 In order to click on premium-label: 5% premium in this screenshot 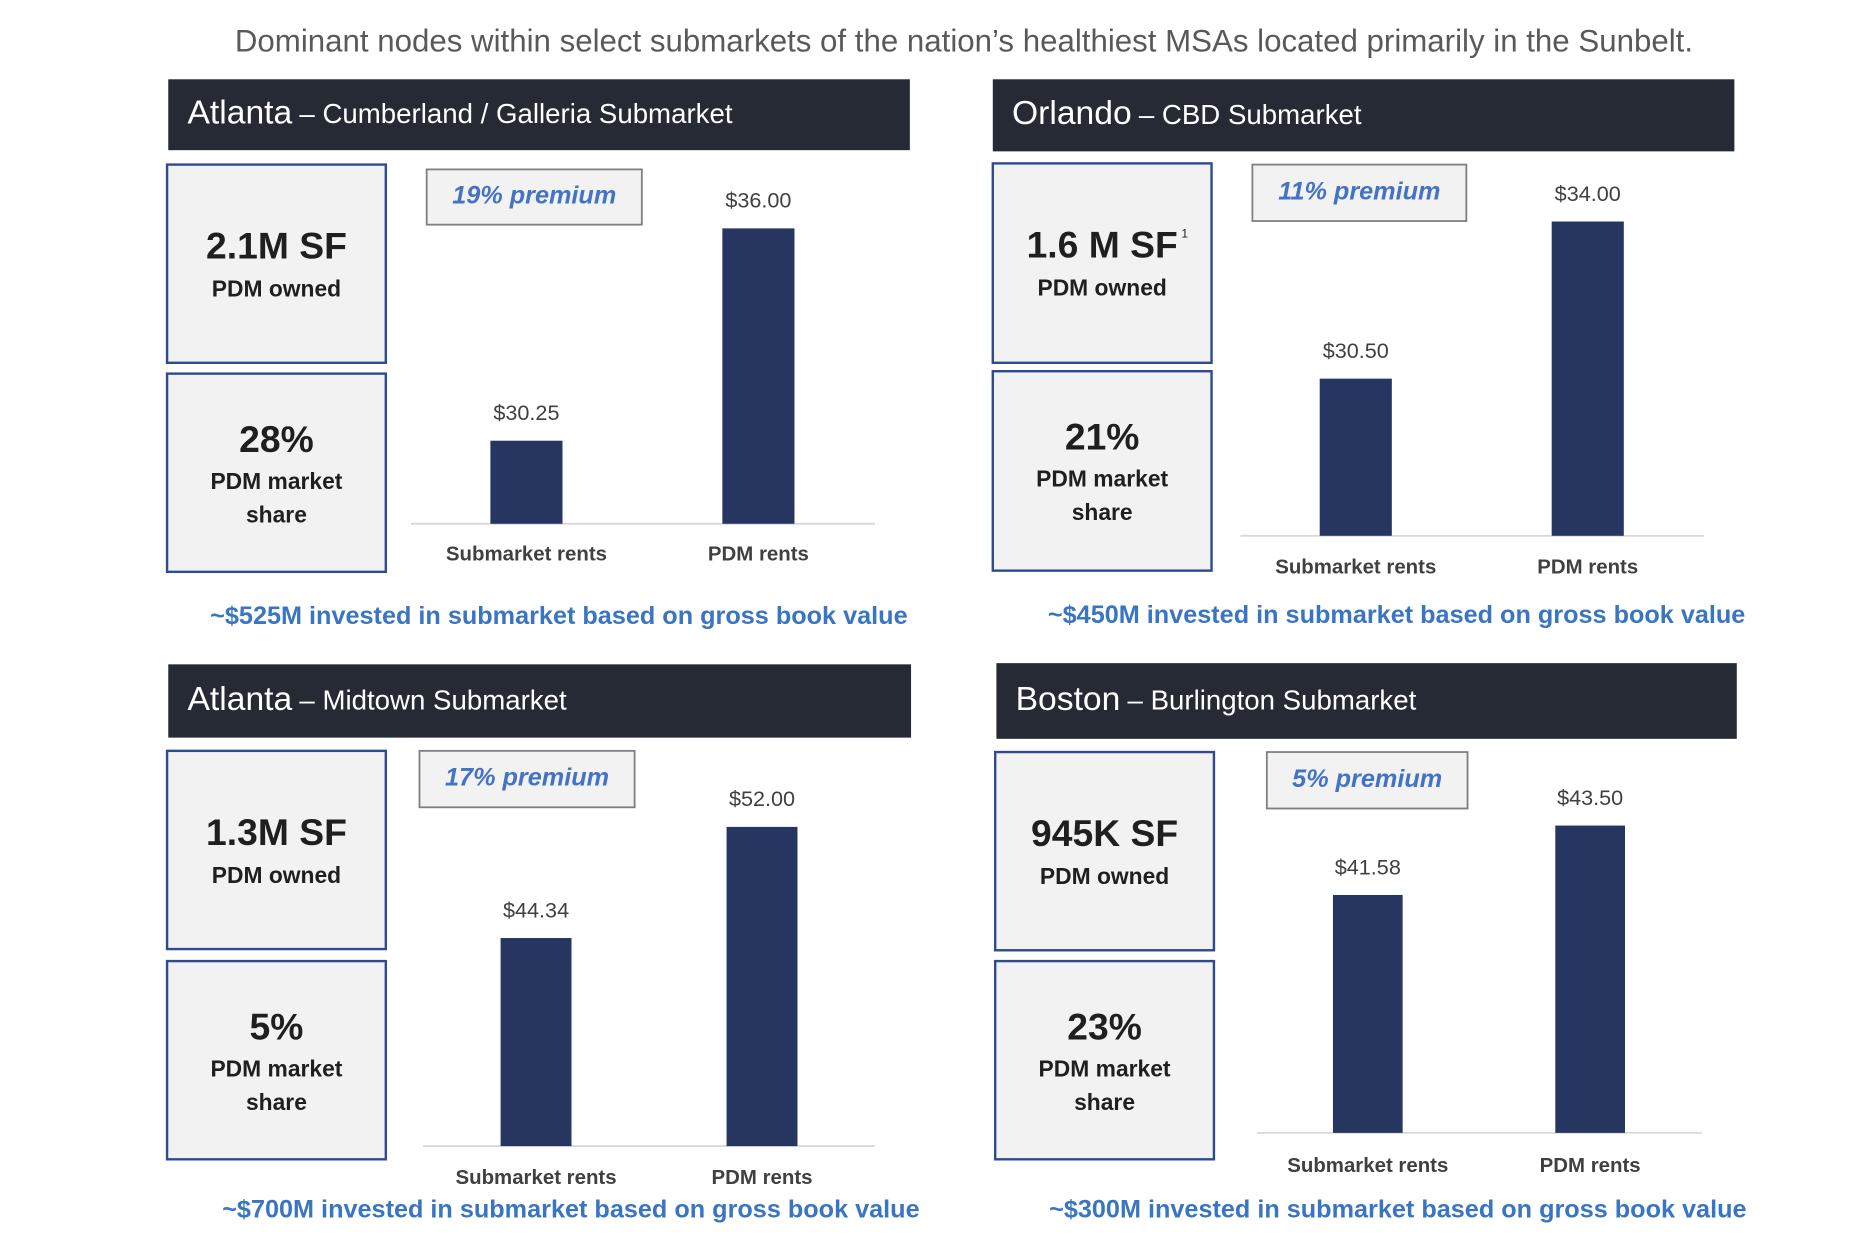, I will do `click(1367, 779)`.